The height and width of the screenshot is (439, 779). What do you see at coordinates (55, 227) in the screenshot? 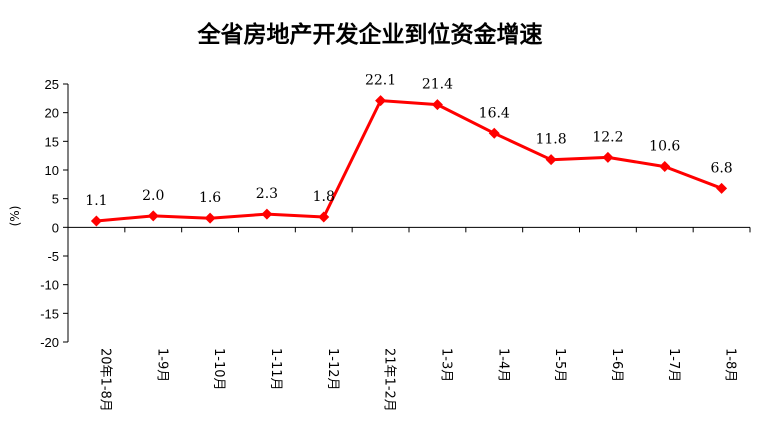
I see `y-tick-label: 0` at bounding box center [55, 227].